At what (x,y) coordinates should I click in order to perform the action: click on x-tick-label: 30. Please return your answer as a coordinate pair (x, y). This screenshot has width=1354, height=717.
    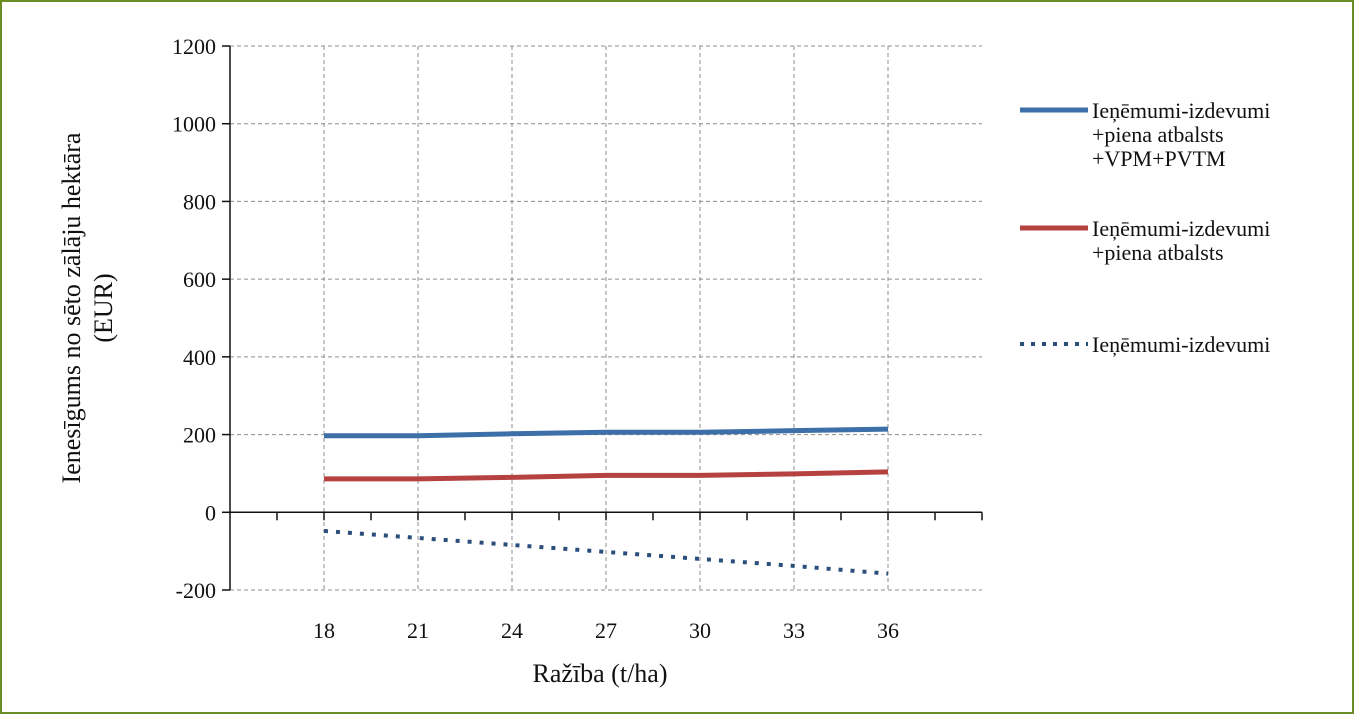
    Looking at the image, I should click on (700, 630).